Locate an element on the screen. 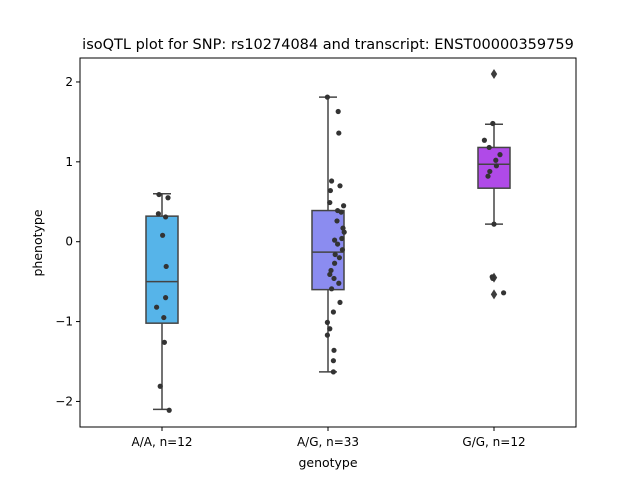 Image resolution: width=640 pixels, height=480 pixels. y-tick-label: −2 is located at coordinates (64, 401).